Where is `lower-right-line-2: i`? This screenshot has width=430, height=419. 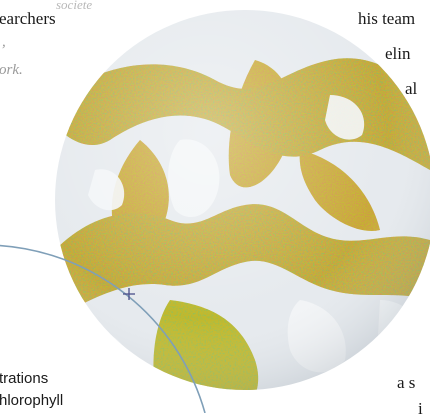
lower-right-line-2: i is located at coordinates (420, 408).